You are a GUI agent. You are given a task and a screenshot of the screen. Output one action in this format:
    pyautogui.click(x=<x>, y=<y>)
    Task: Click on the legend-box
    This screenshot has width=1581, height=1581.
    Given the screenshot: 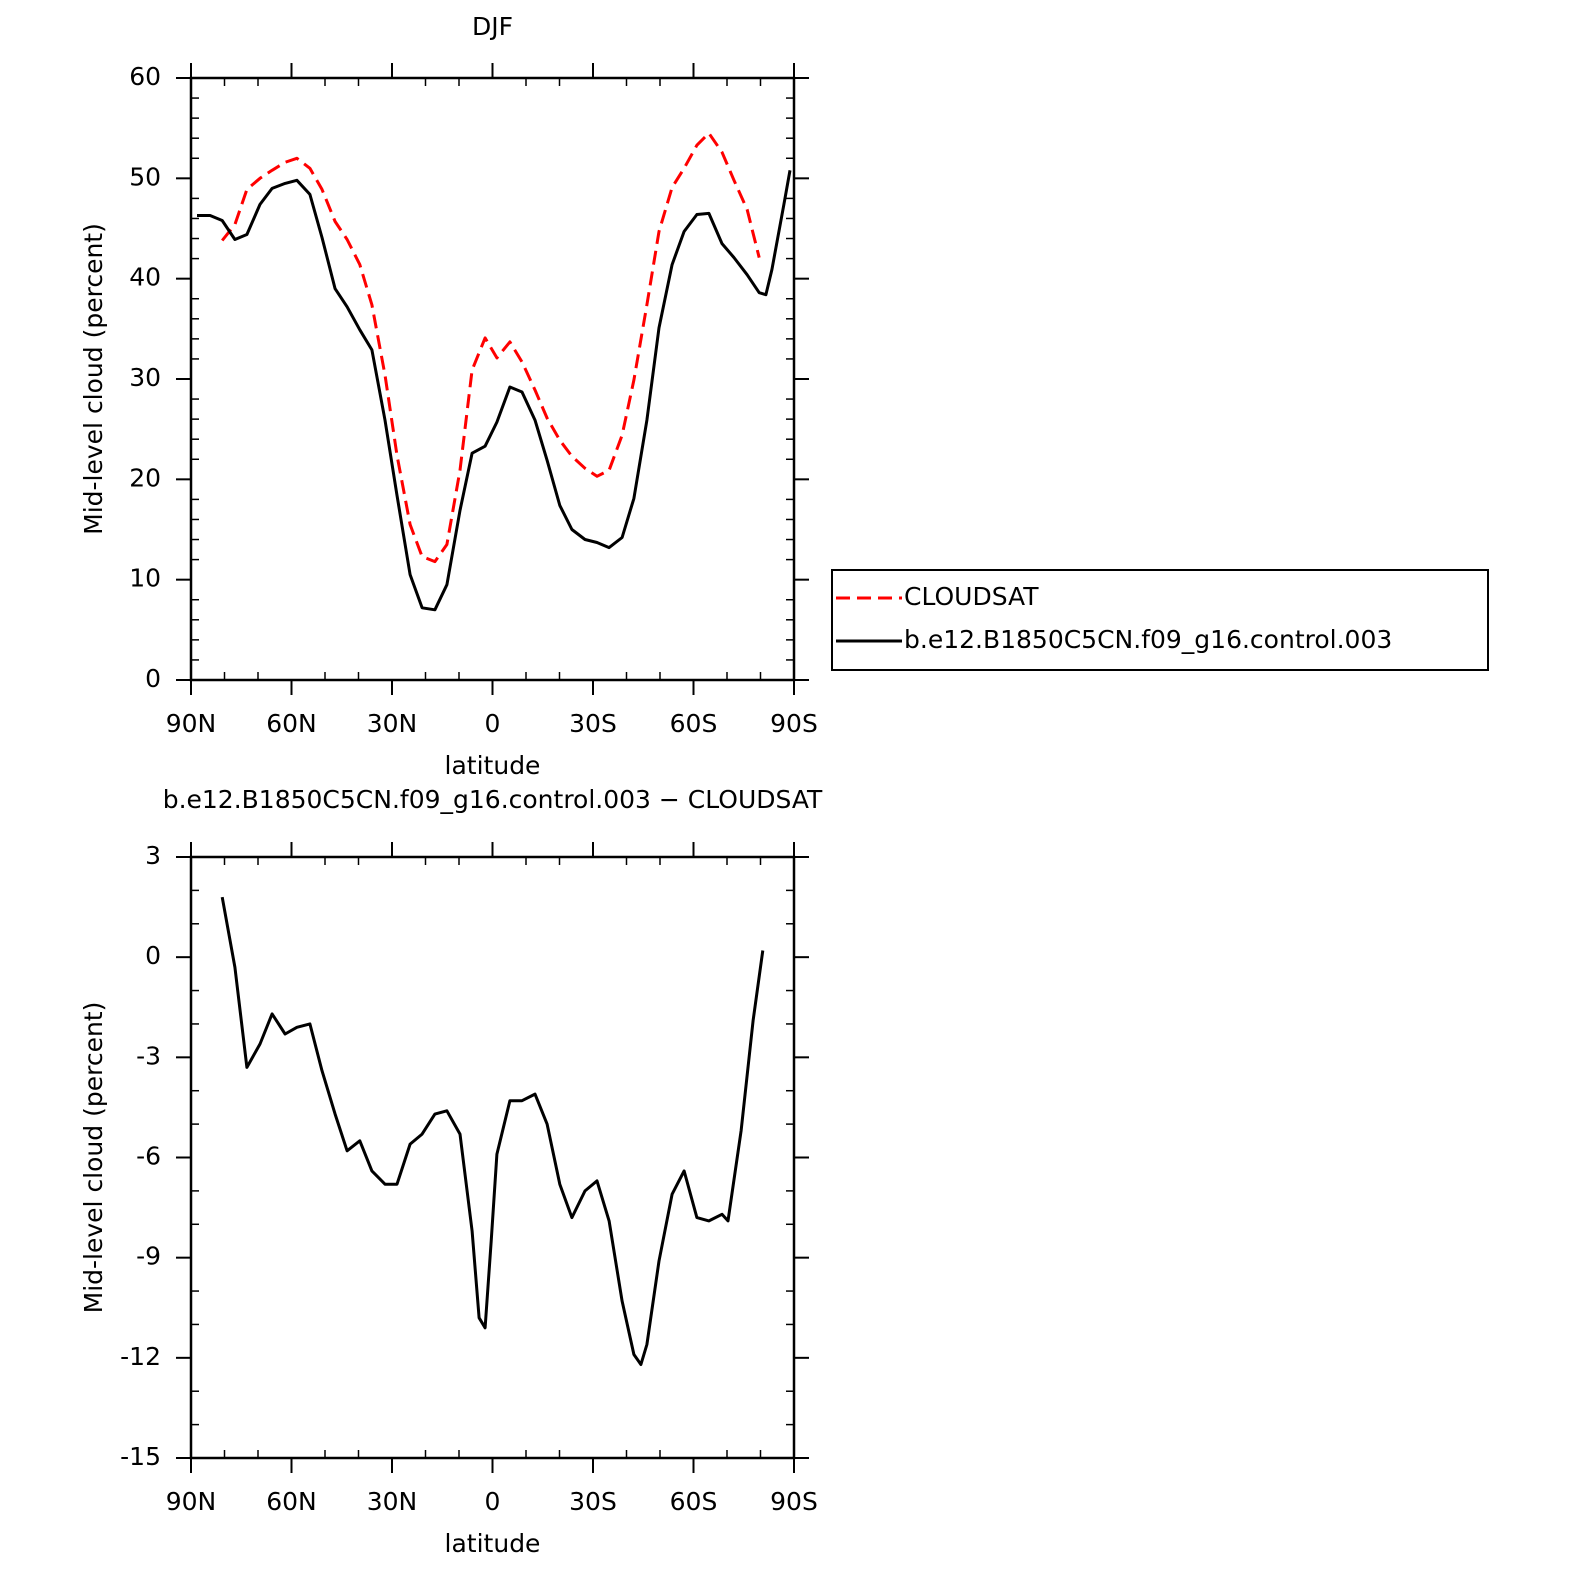 What is the action you would take?
    pyautogui.click(x=1160, y=620)
    